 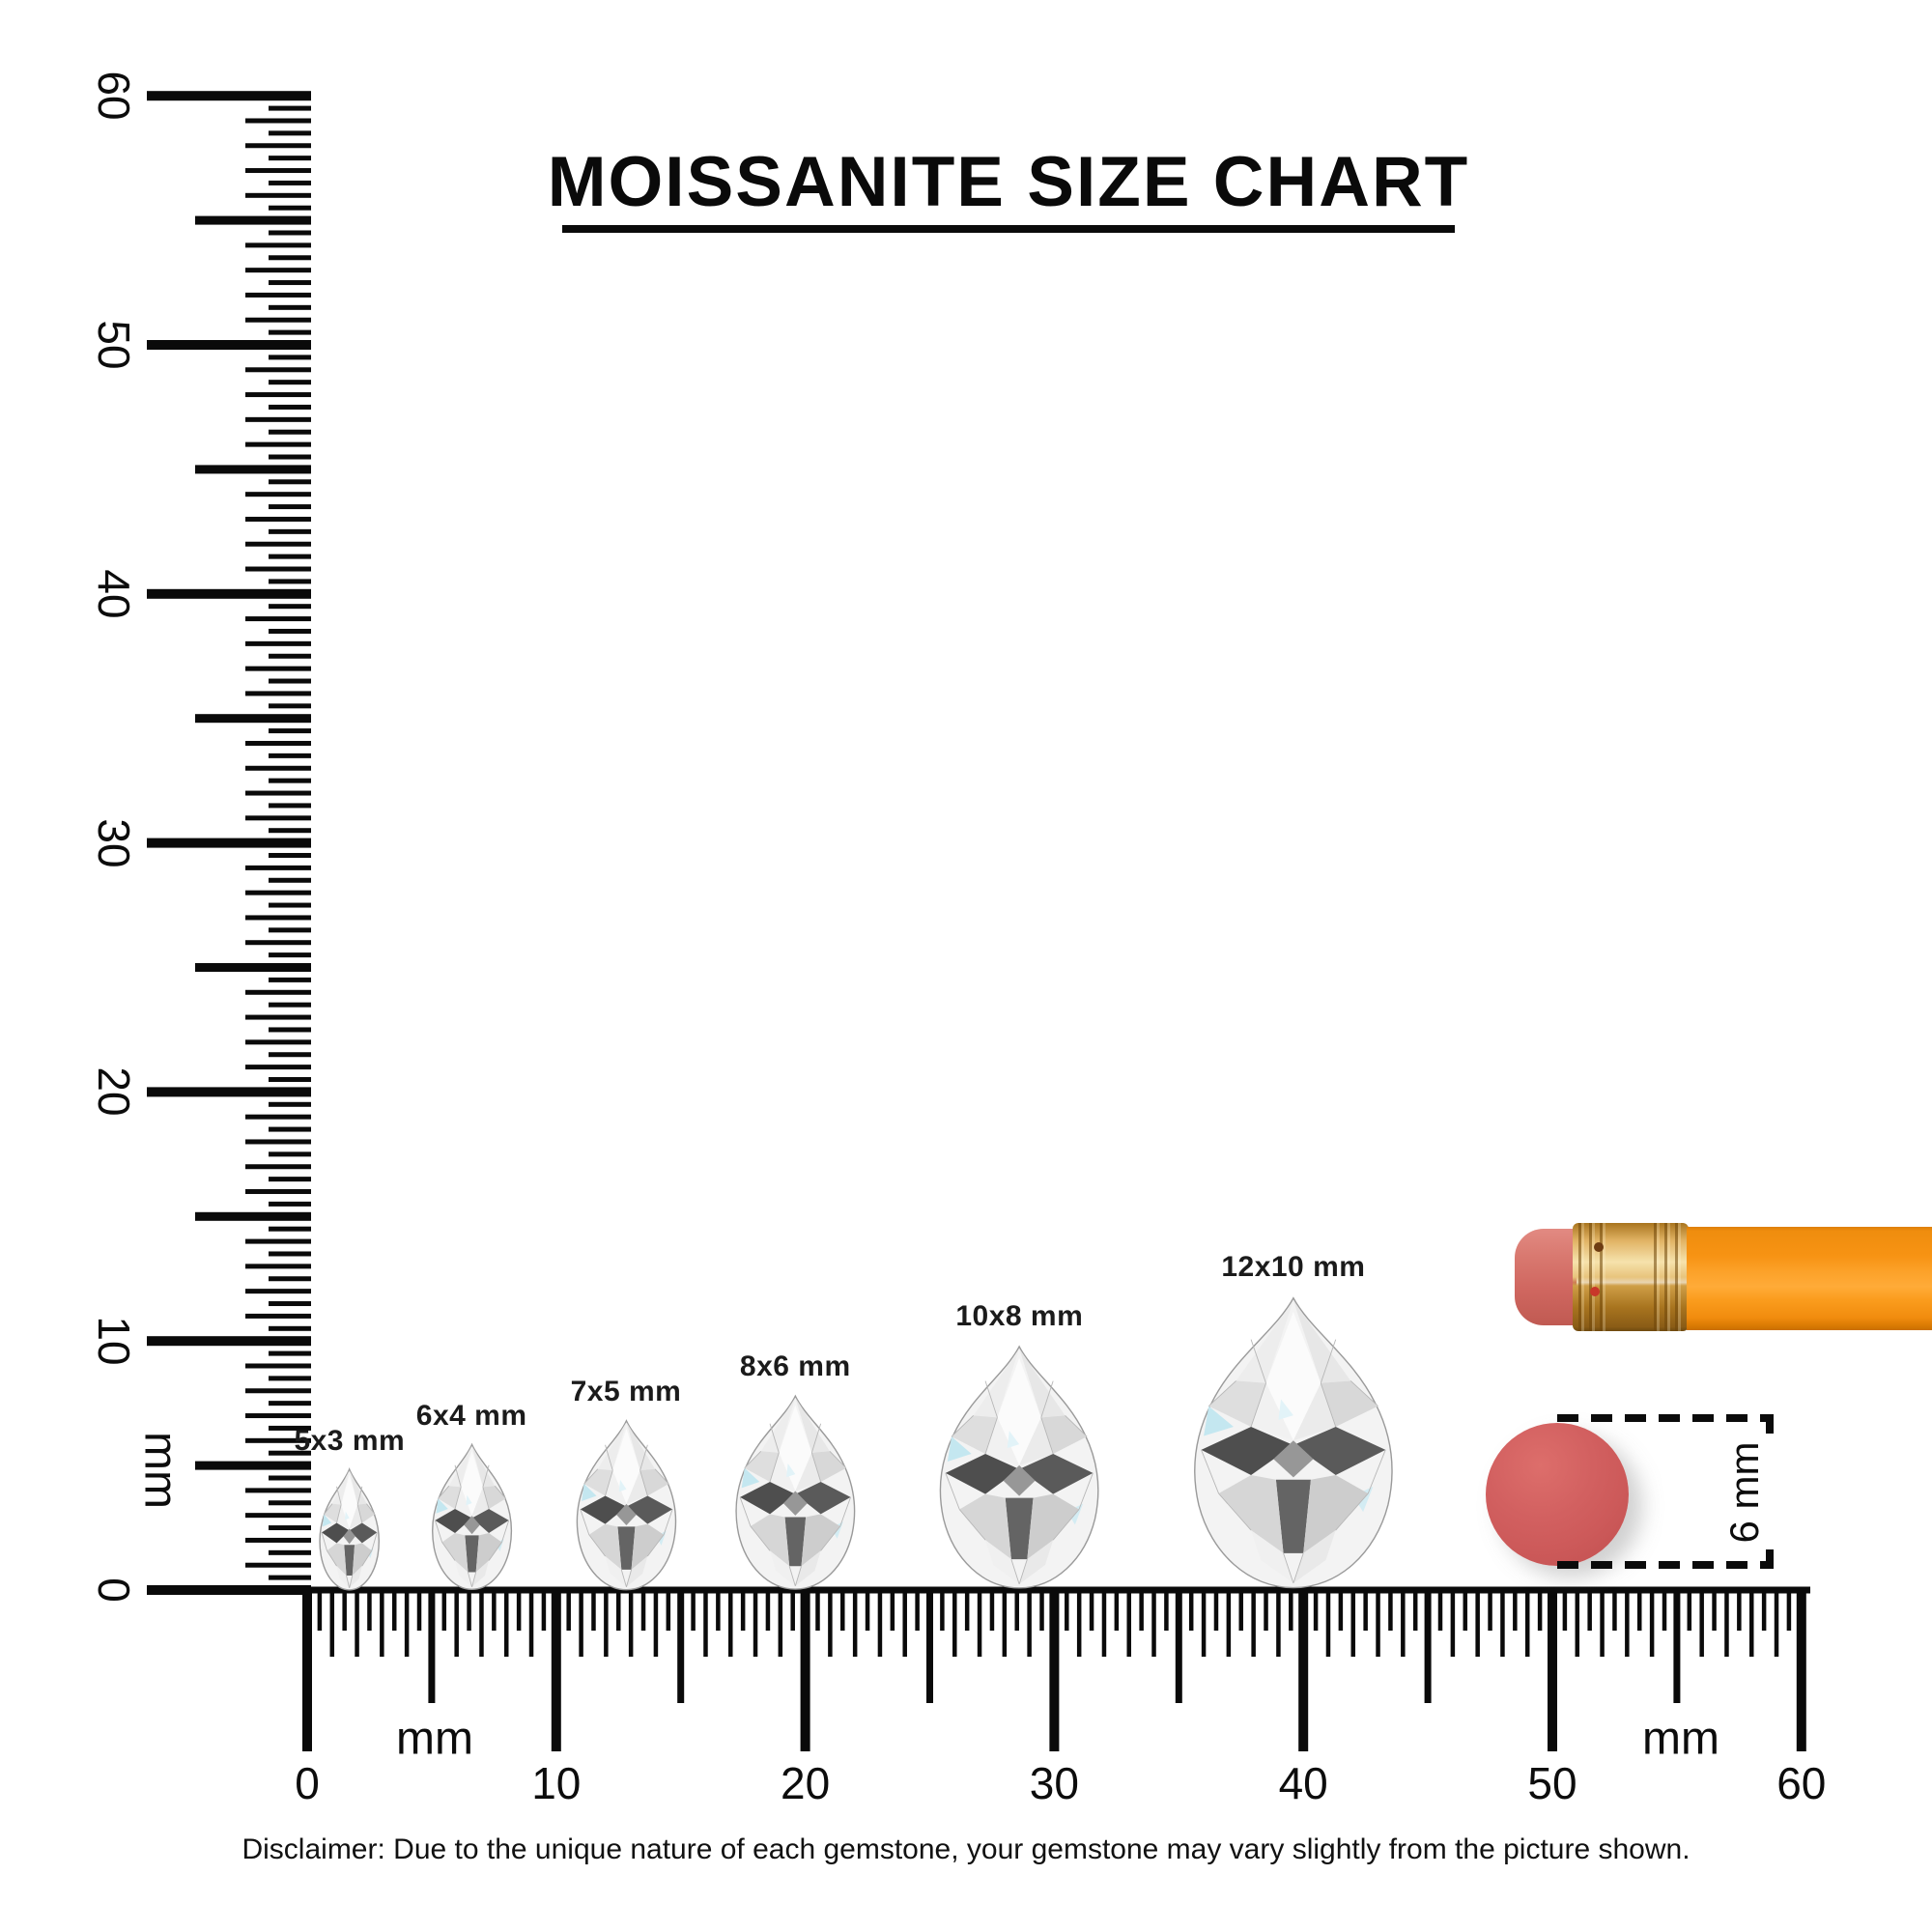 I want to click on h-tick-53.5, so click(x=1639, y=1610).